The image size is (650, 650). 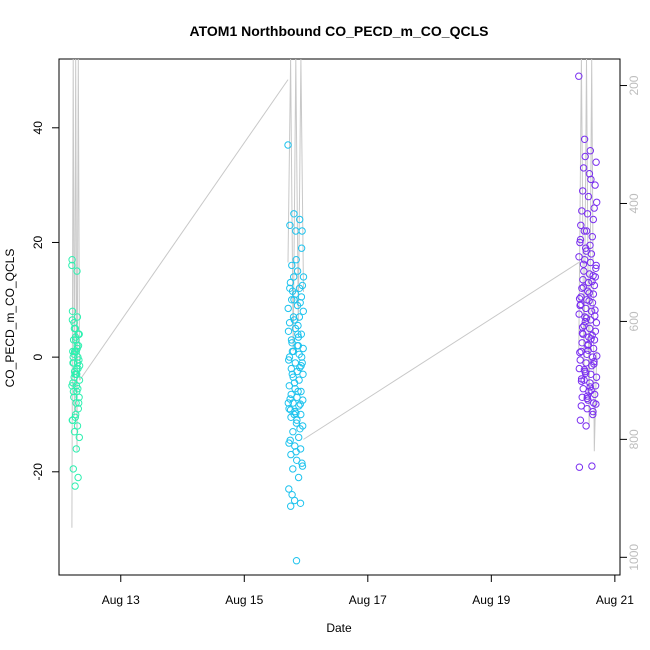 I want to click on y-tick-label: 40, so click(x=38, y=128).